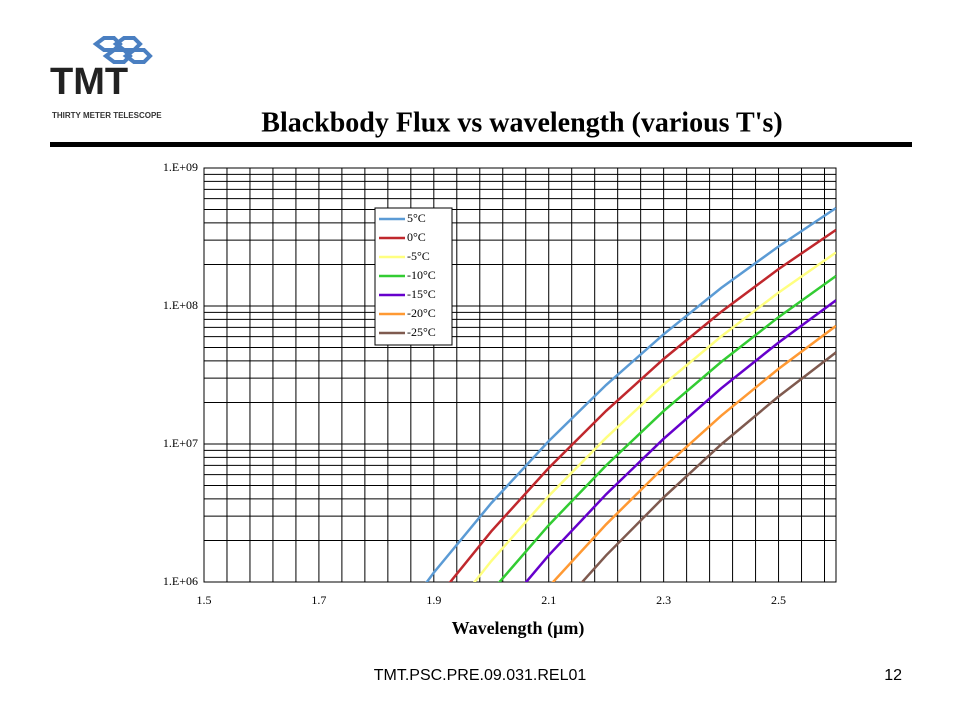  What do you see at coordinates (548, 600) in the screenshot?
I see `x-tick-label: 2.1` at bounding box center [548, 600].